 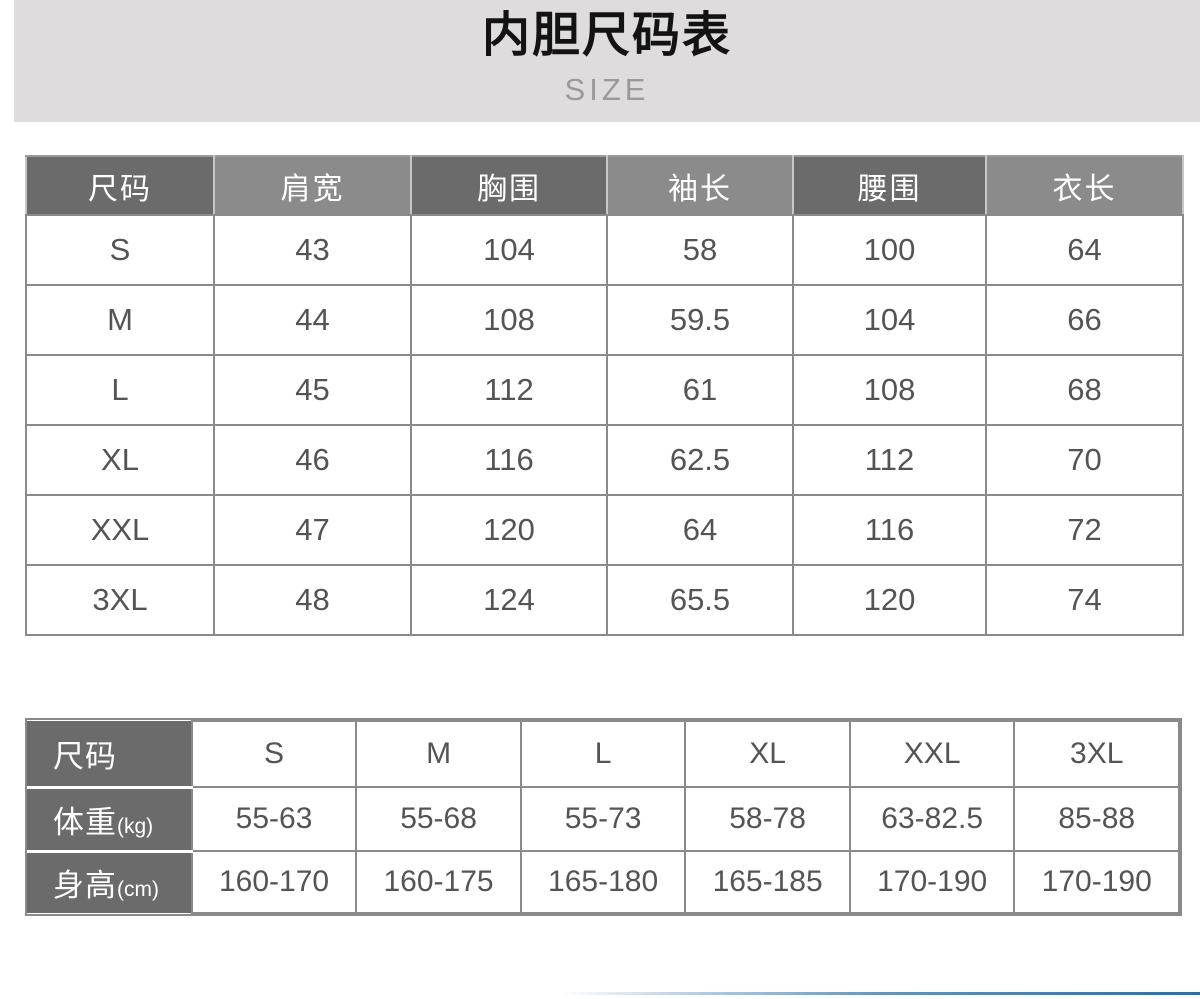 I want to click on measurement-cell: 61, so click(x=700, y=390).